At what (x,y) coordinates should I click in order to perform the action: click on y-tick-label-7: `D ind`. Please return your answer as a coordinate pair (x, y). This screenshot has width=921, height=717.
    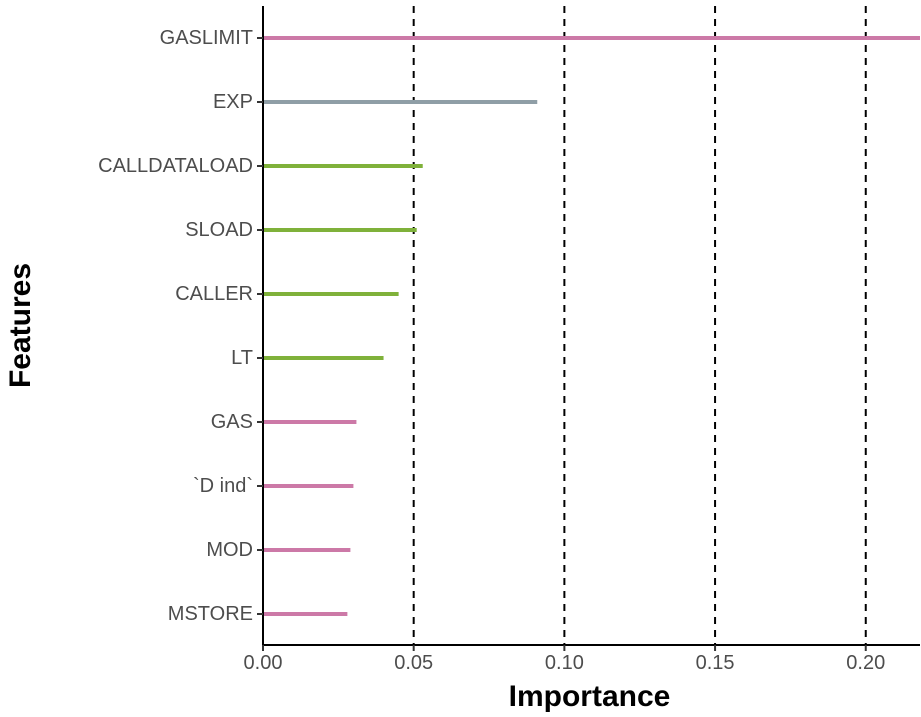
    Looking at the image, I should click on (223, 486).